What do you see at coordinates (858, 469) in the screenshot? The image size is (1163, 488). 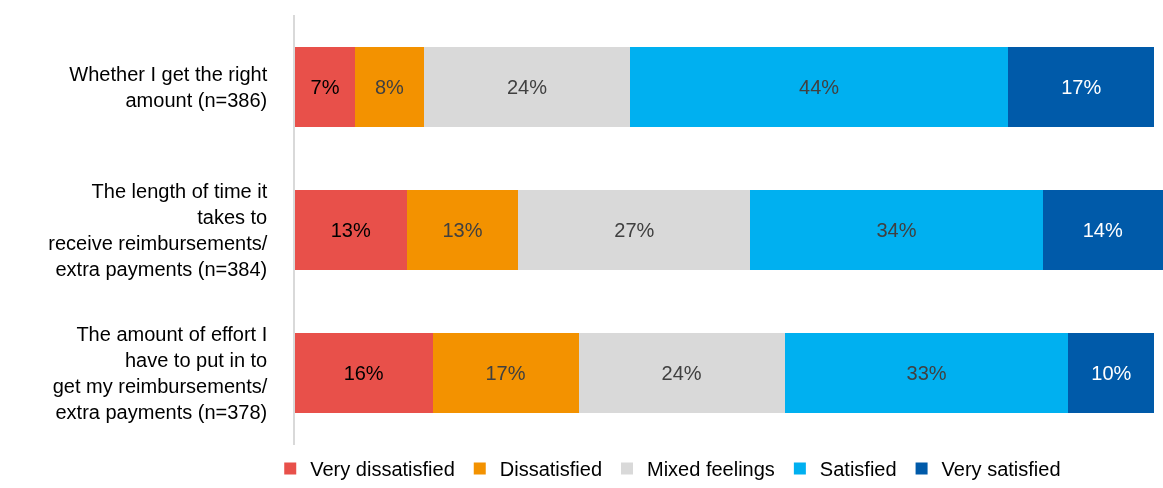 I see `legend-label: Satisfied` at bounding box center [858, 469].